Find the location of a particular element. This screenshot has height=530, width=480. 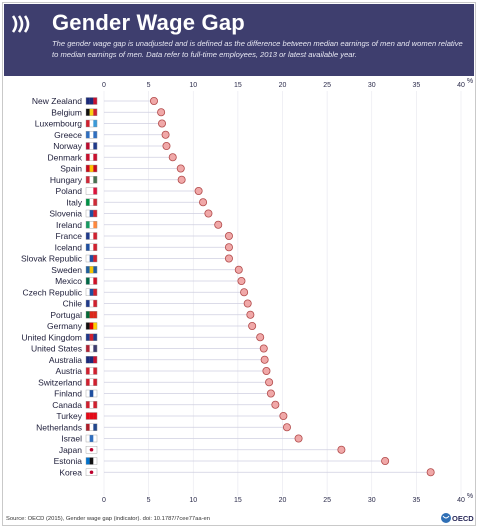

country-label: Sweden is located at coordinates (66, 270).